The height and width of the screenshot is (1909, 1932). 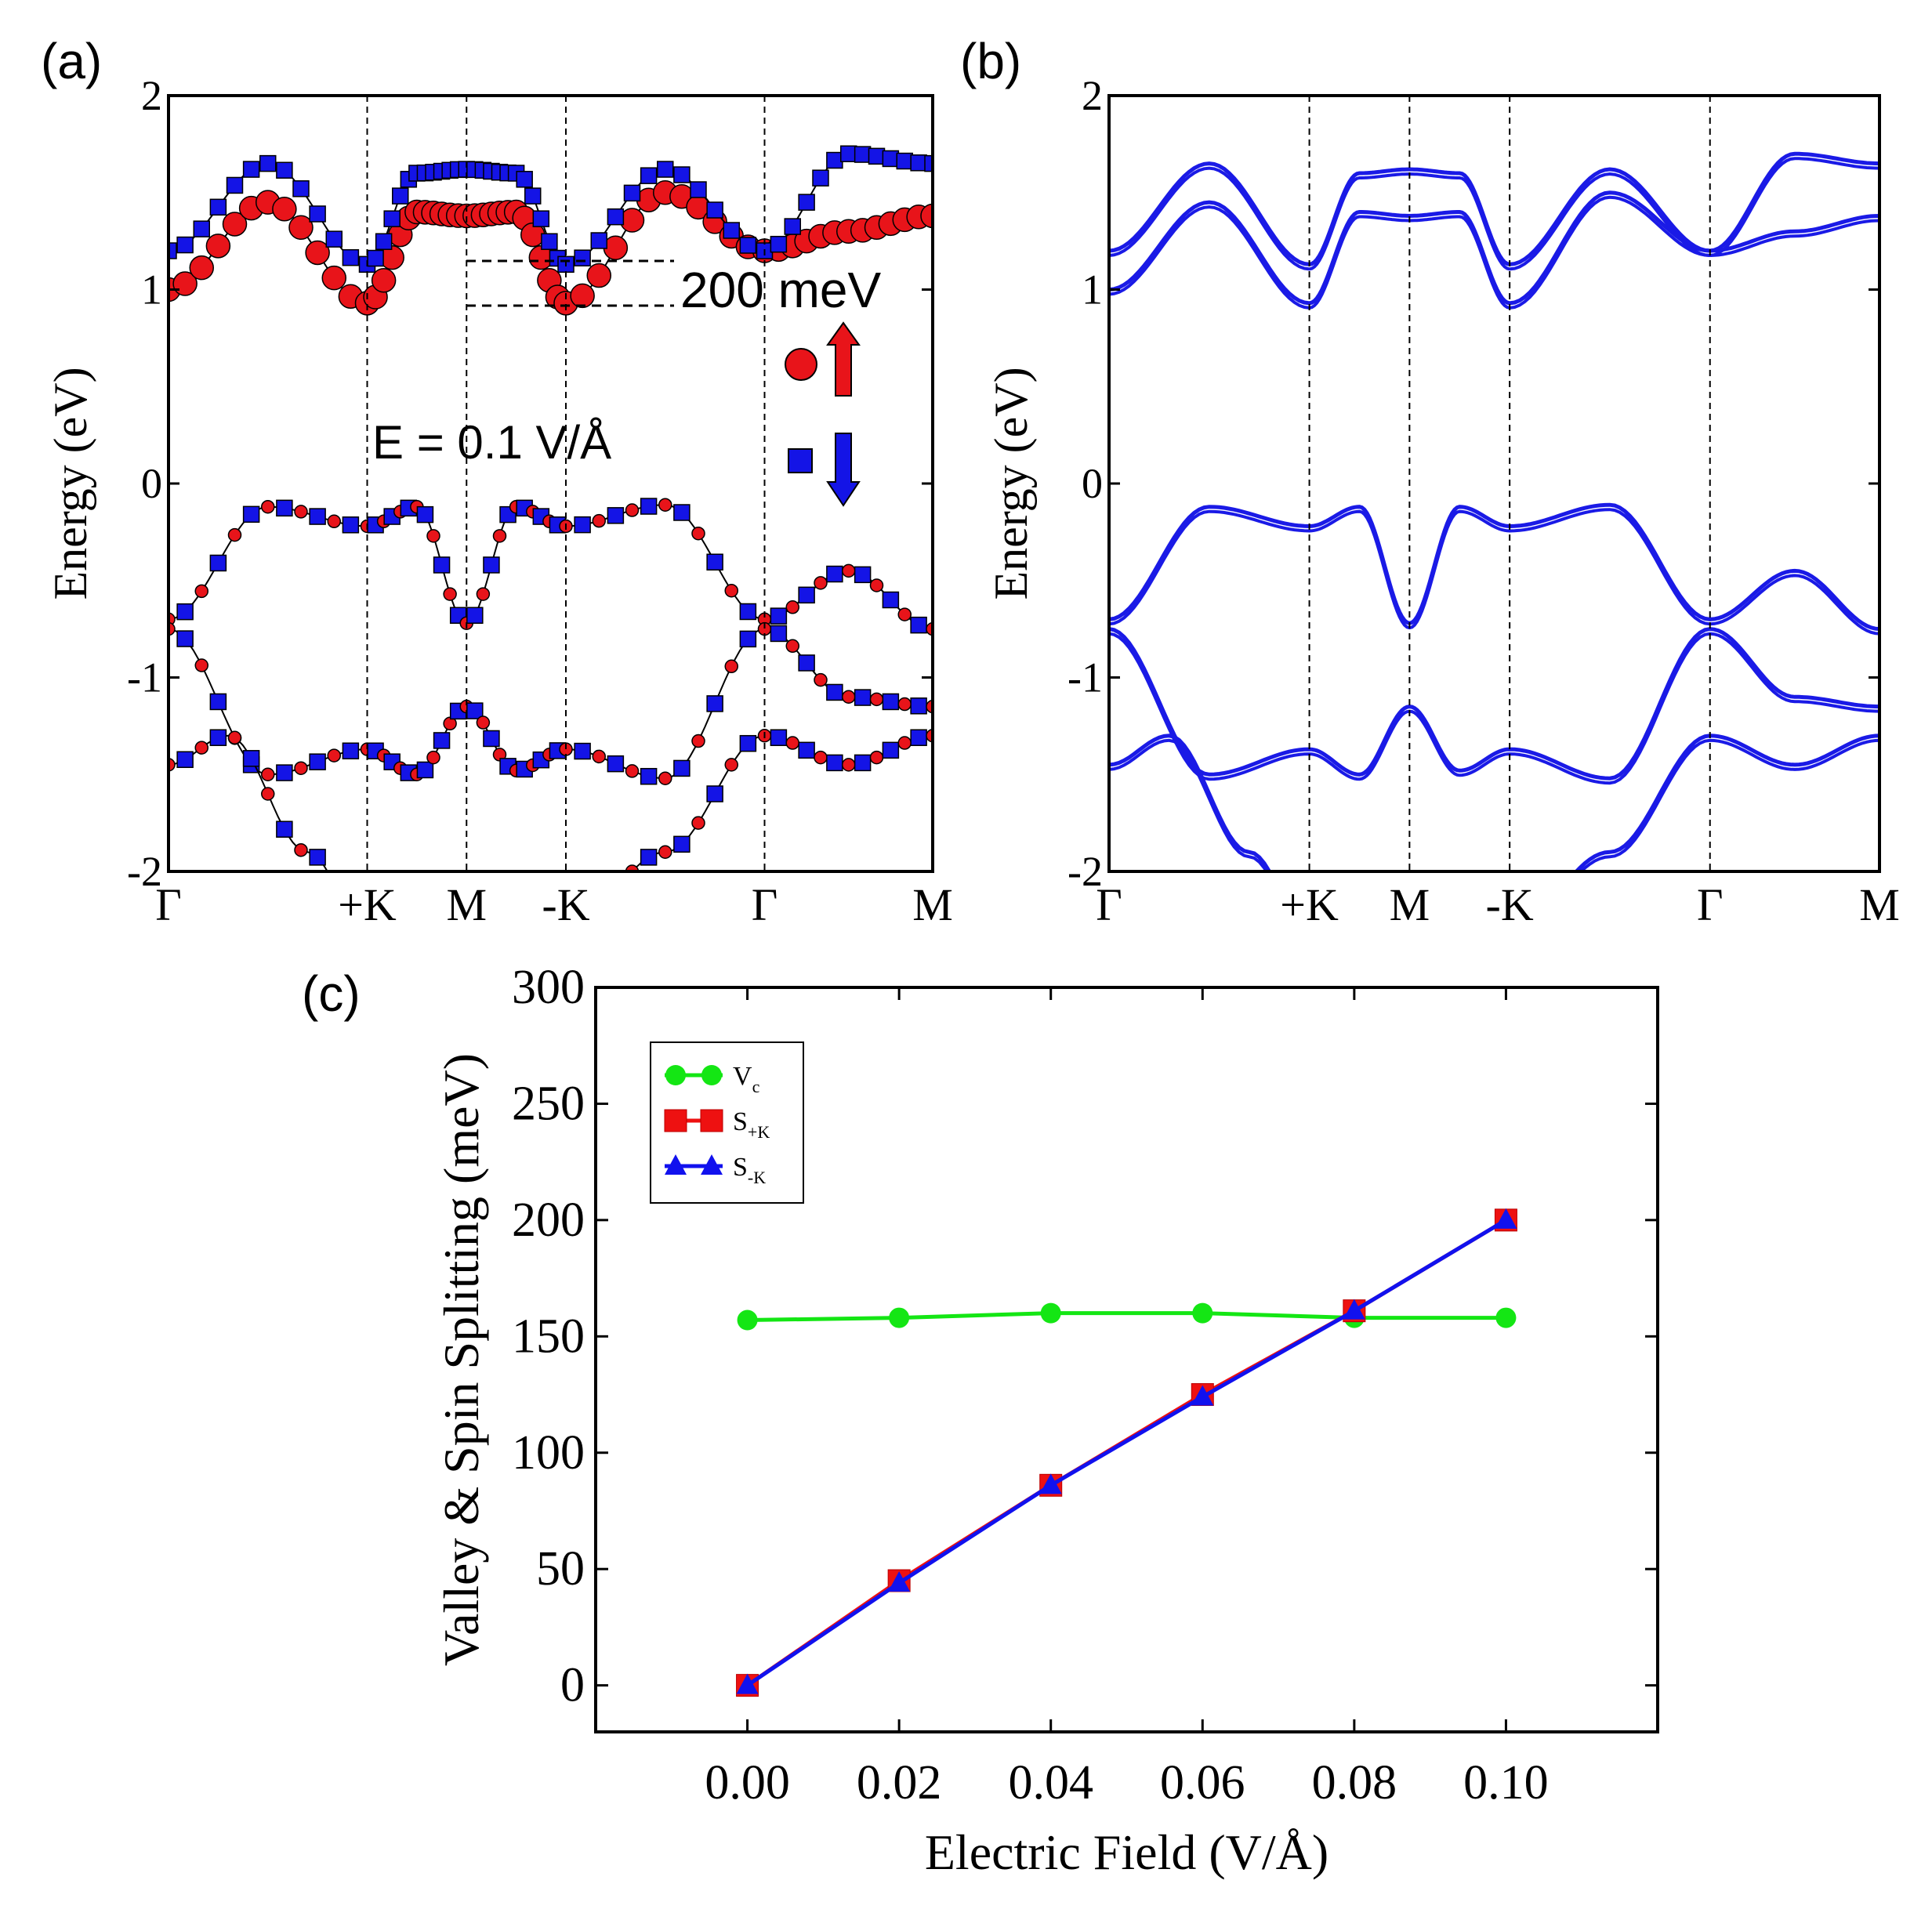 What do you see at coordinates (71, 61) in the screenshot?
I see `panel-label-a: (a)` at bounding box center [71, 61].